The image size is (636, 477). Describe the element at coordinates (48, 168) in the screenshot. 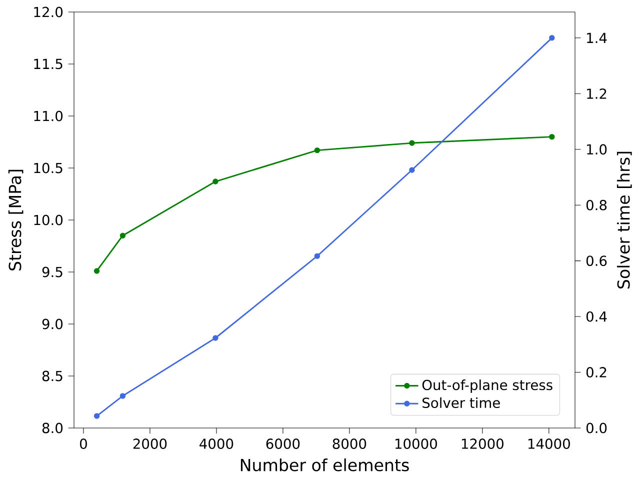

I see `y-tick-label: 10.5` at that location.